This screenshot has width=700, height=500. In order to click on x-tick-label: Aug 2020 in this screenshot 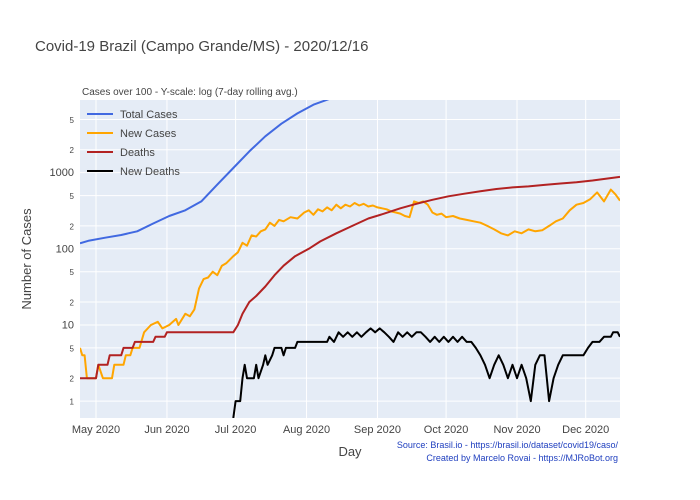, I will do `click(306, 430)`.